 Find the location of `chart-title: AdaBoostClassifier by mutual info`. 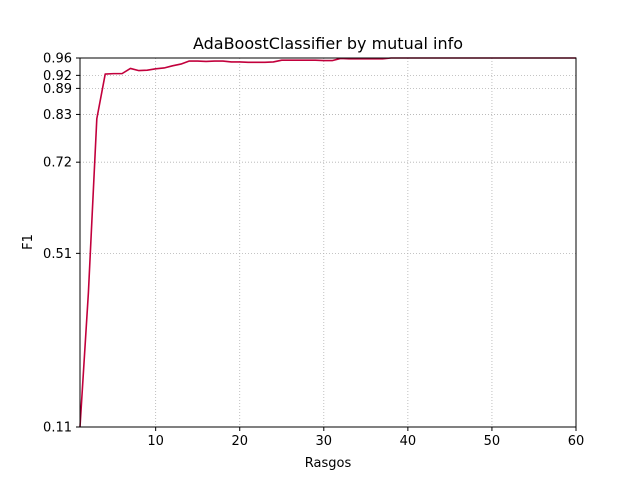

chart-title: AdaBoostClassifier by mutual info is located at coordinates (328, 43).